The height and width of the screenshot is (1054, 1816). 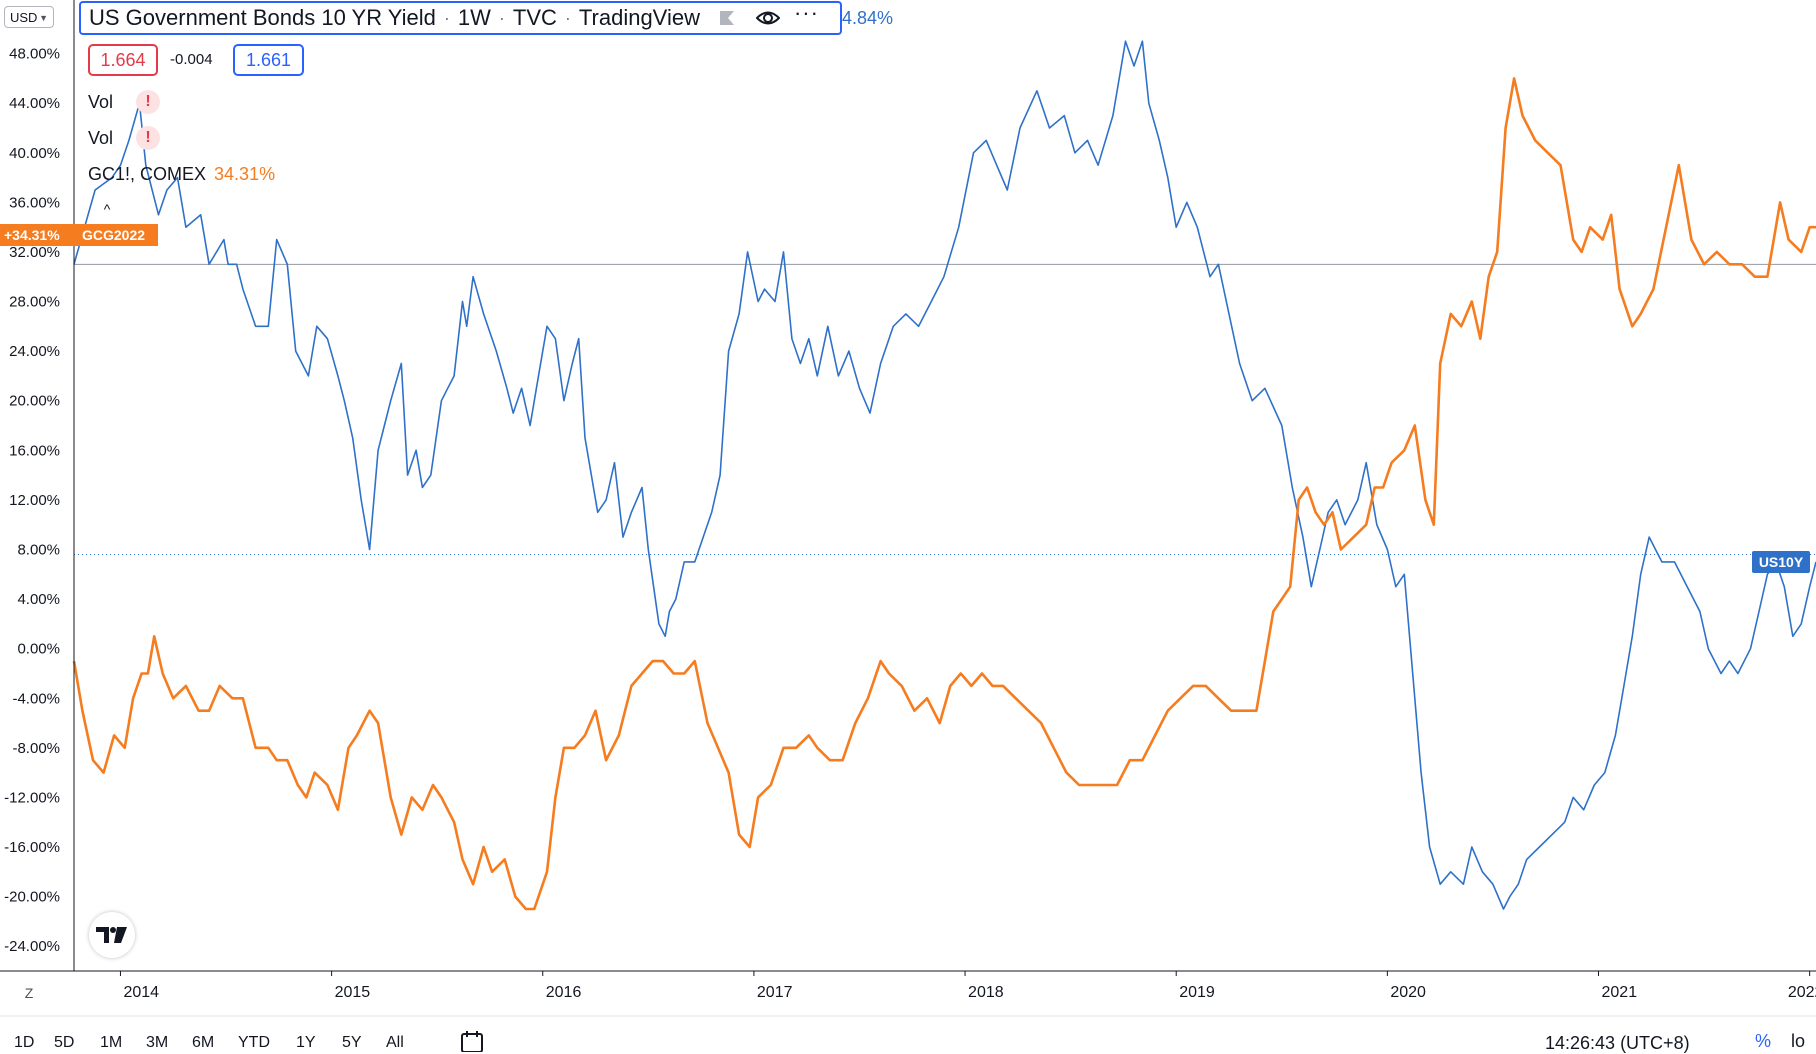 What do you see at coordinates (268, 60) in the screenshot?
I see `current-price-box: 1.661` at bounding box center [268, 60].